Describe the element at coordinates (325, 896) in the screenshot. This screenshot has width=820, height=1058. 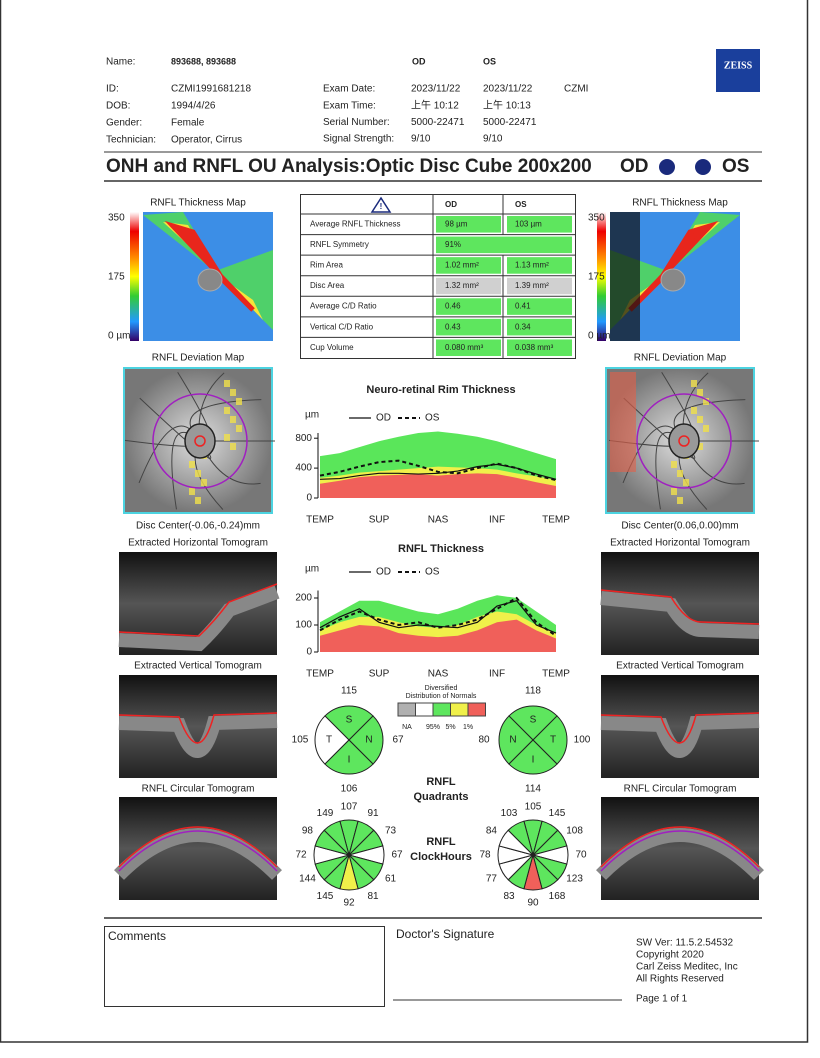
I see `clock-value: 145` at that location.